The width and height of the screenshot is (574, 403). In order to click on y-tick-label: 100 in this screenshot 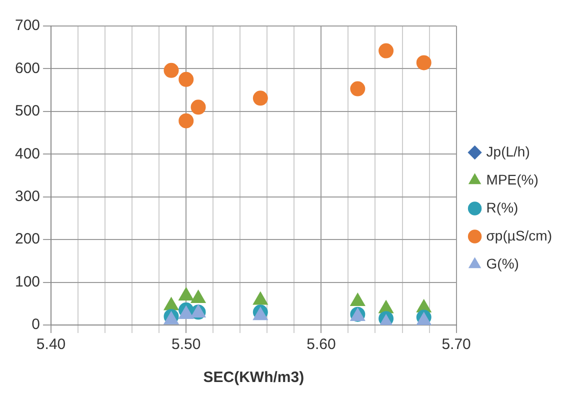, I will do `click(27, 281)`.